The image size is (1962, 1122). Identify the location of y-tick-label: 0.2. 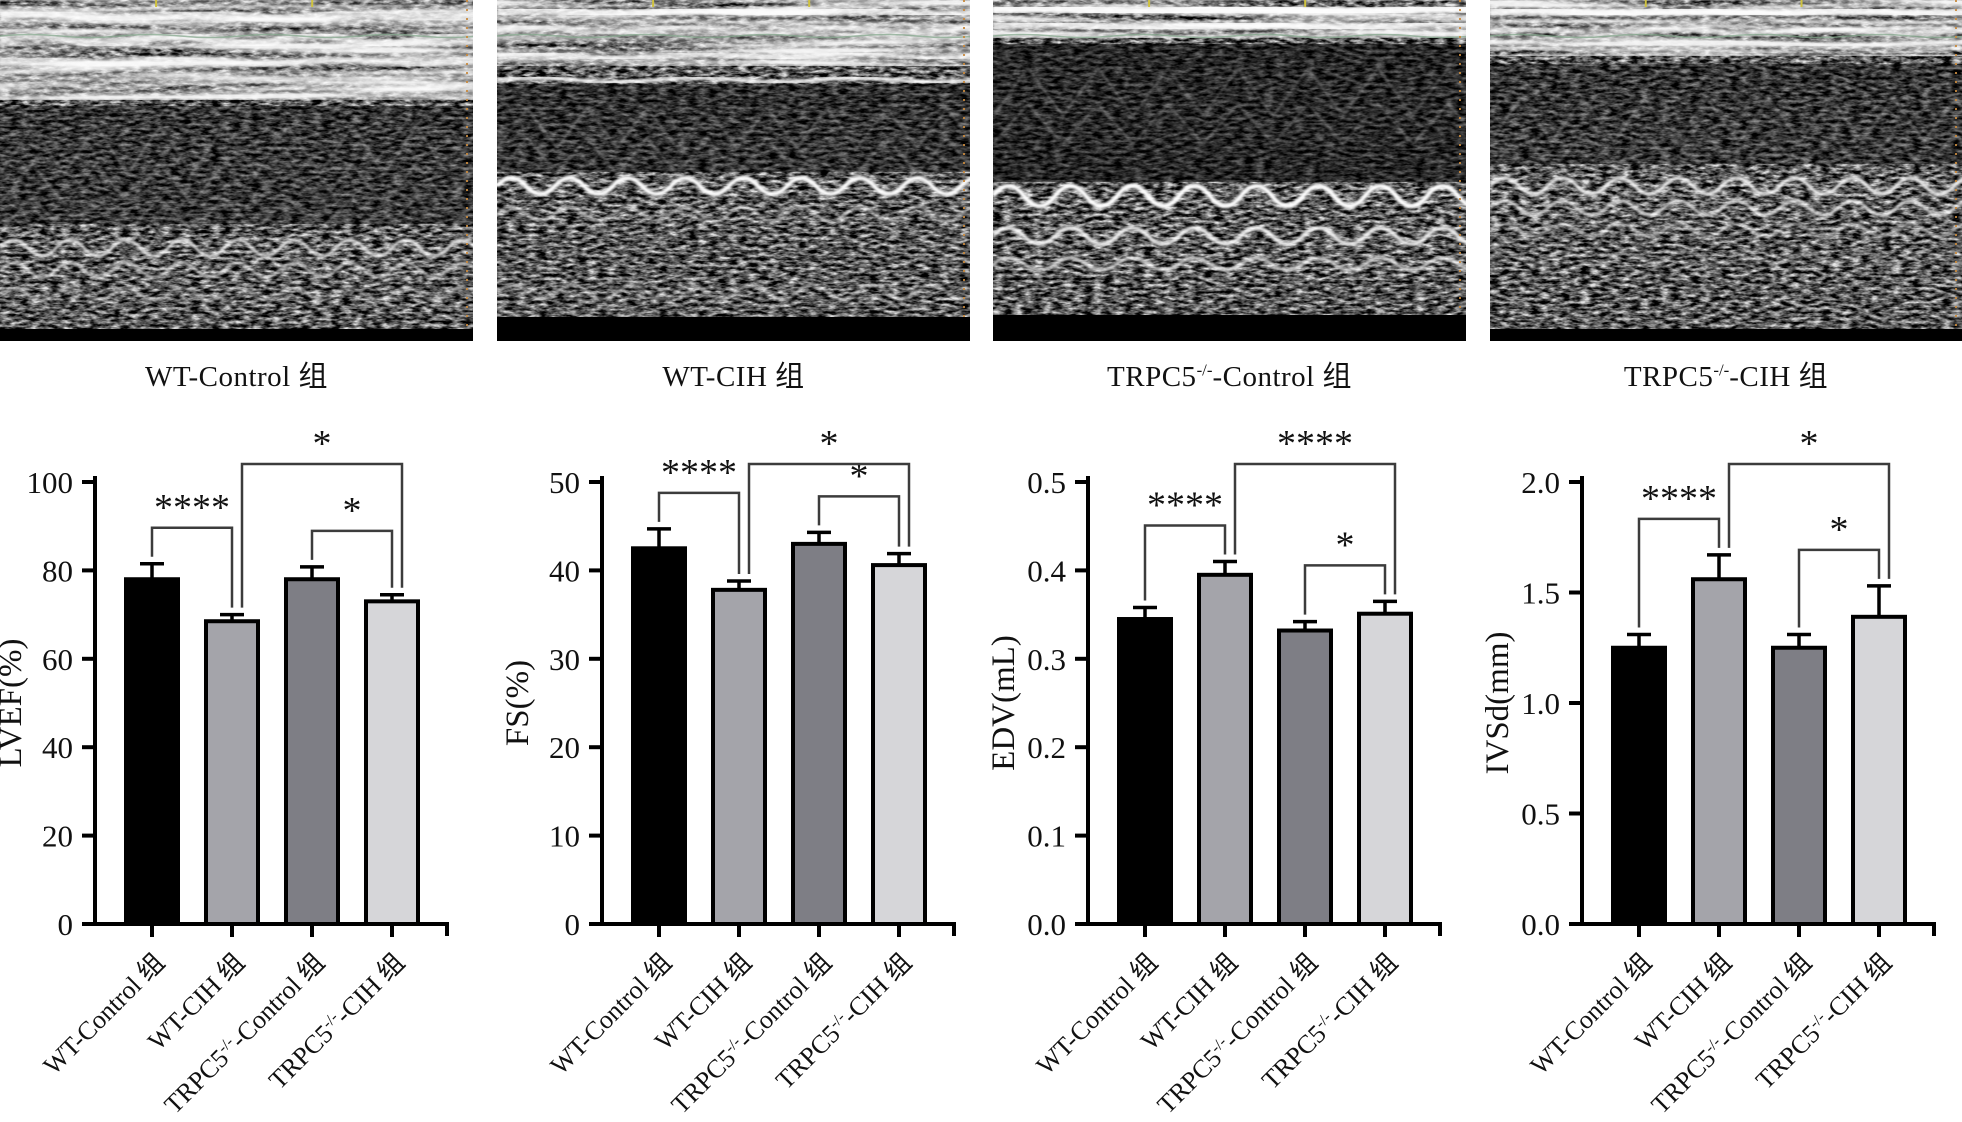
(1046, 747).